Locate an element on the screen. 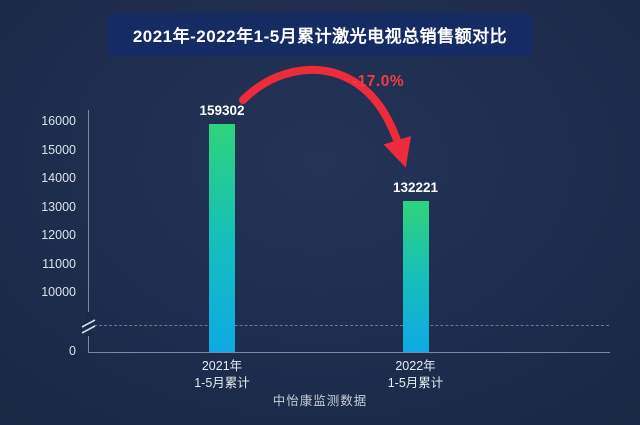 The image size is (640, 425). bar-2022年 is located at coordinates (415, 276).